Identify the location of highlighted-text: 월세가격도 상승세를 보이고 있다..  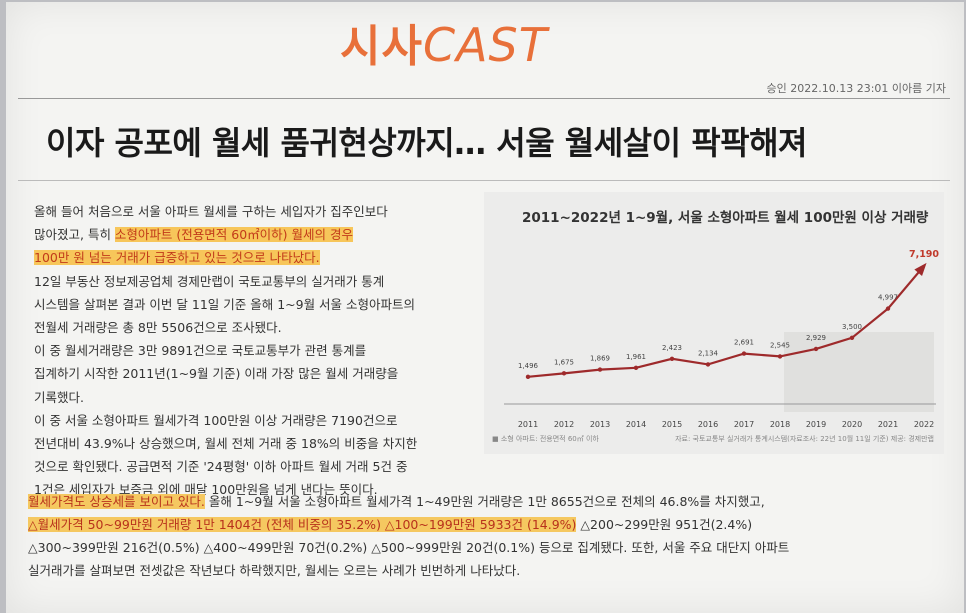
(116, 501).